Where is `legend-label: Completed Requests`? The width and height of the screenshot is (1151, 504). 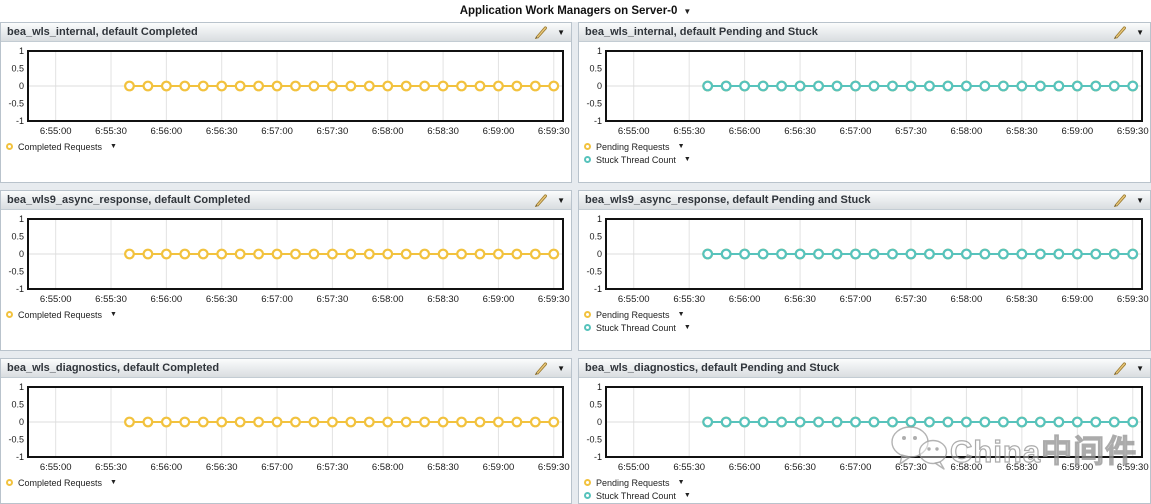
legend-label: Completed Requests is located at coordinates (60, 482).